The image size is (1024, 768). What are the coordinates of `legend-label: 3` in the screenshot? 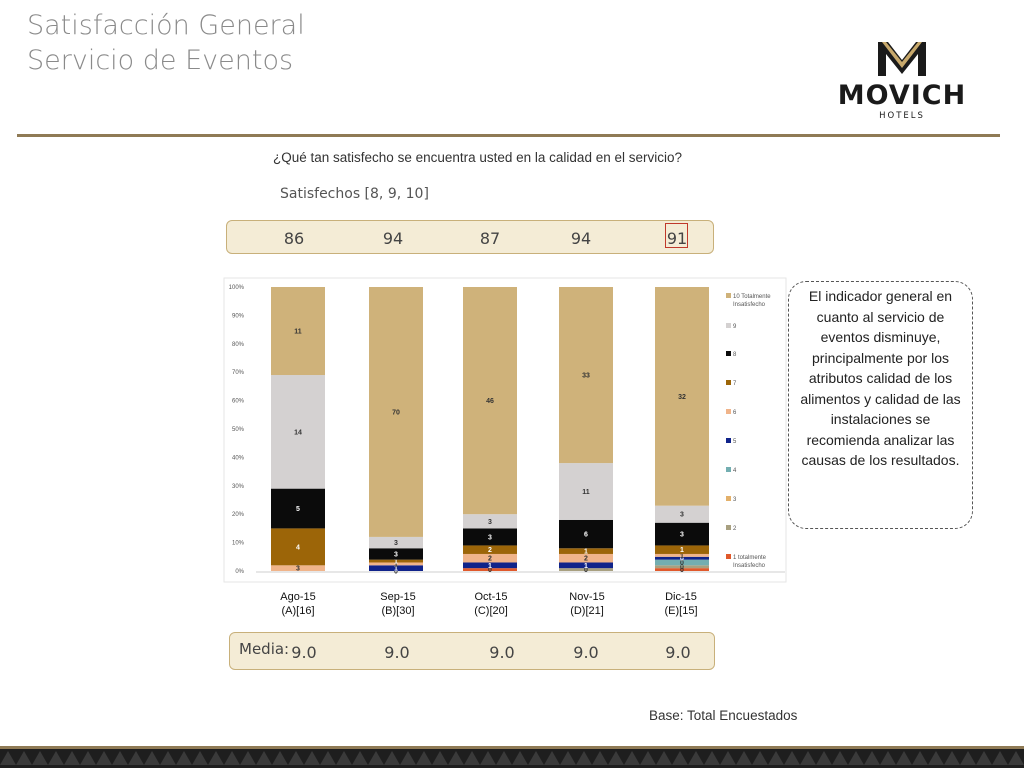 It's located at (735, 500).